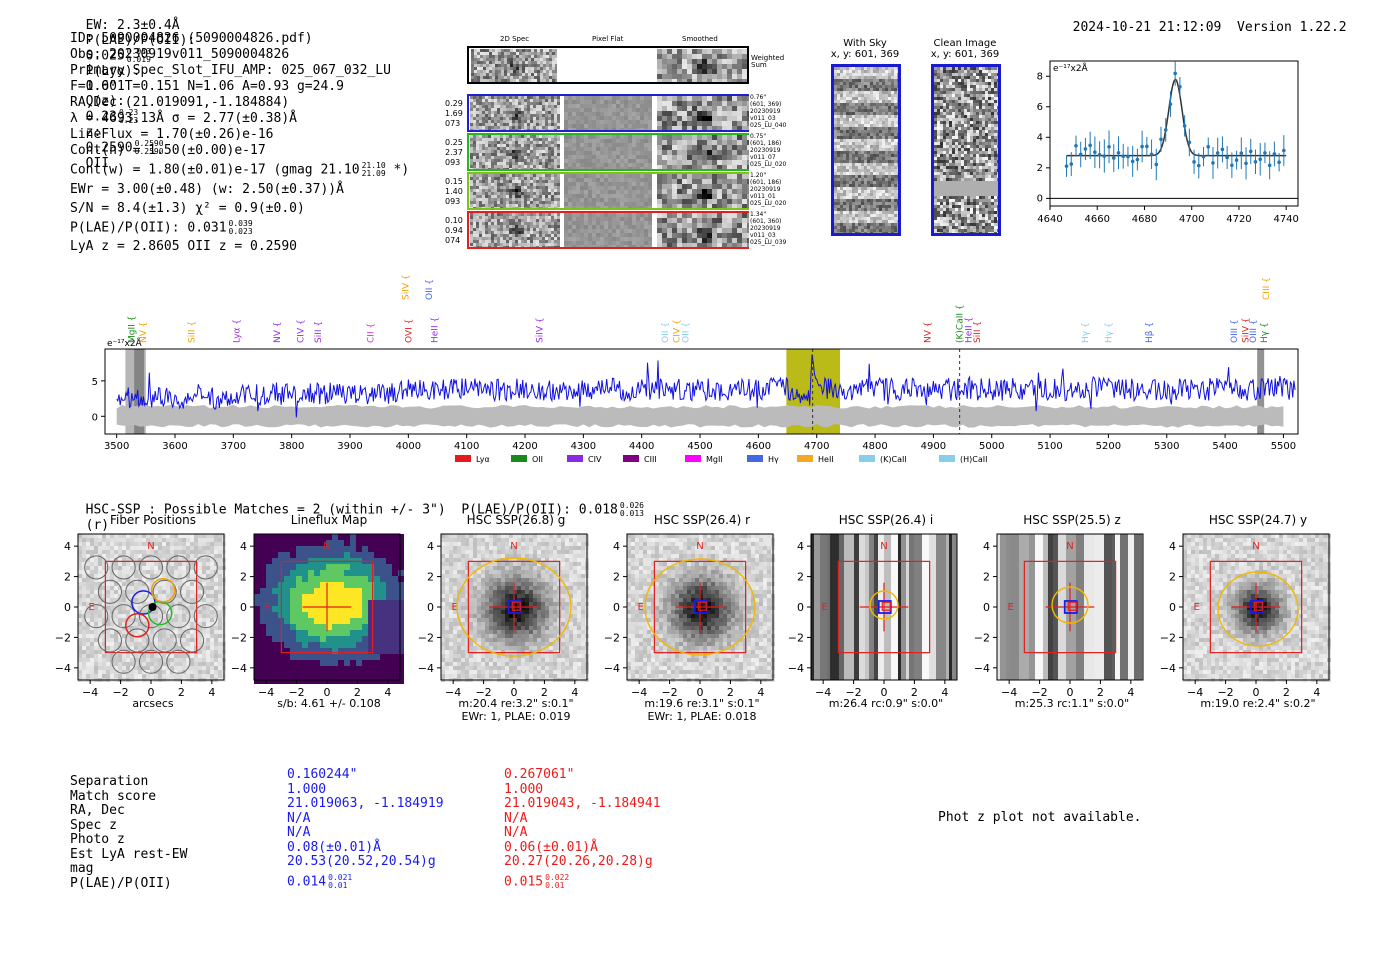  I want to click on header-plae-label: P(LAE)/P(OII):, so click(140, 40).